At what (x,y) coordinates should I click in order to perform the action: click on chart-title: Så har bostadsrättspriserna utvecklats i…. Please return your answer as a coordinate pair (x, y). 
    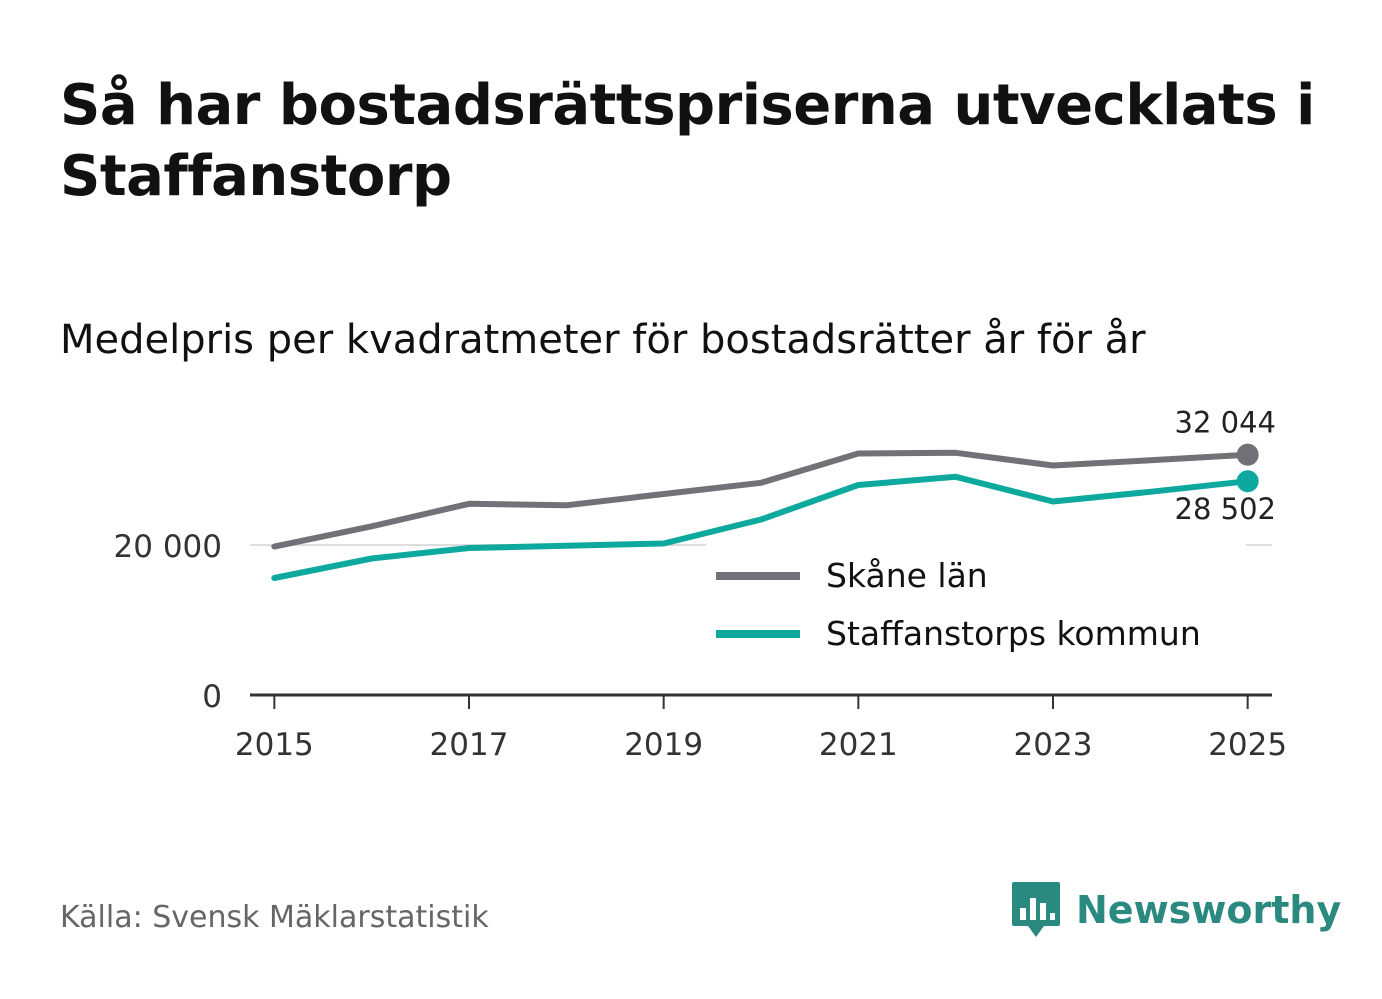
    Looking at the image, I should click on (687, 141).